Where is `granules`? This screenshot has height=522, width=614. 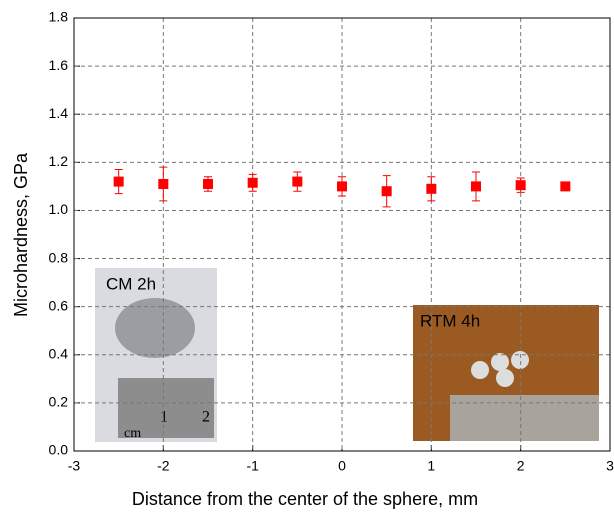 granules is located at coordinates (155, 328).